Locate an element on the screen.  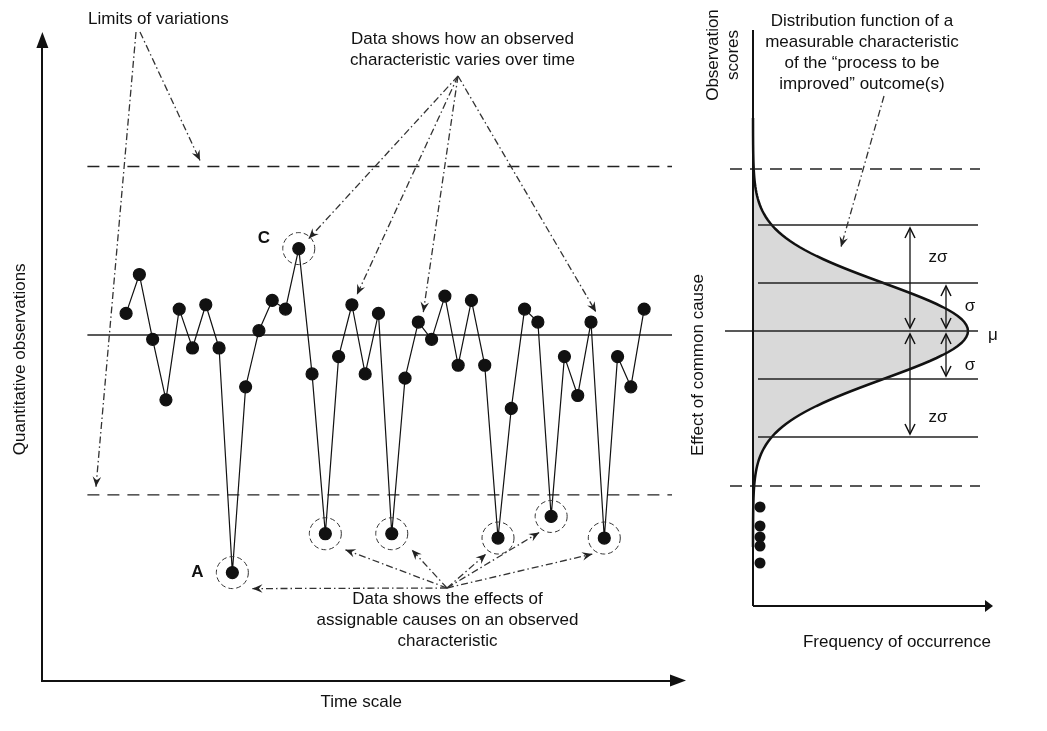
annotation: A is located at coordinates (197, 572).